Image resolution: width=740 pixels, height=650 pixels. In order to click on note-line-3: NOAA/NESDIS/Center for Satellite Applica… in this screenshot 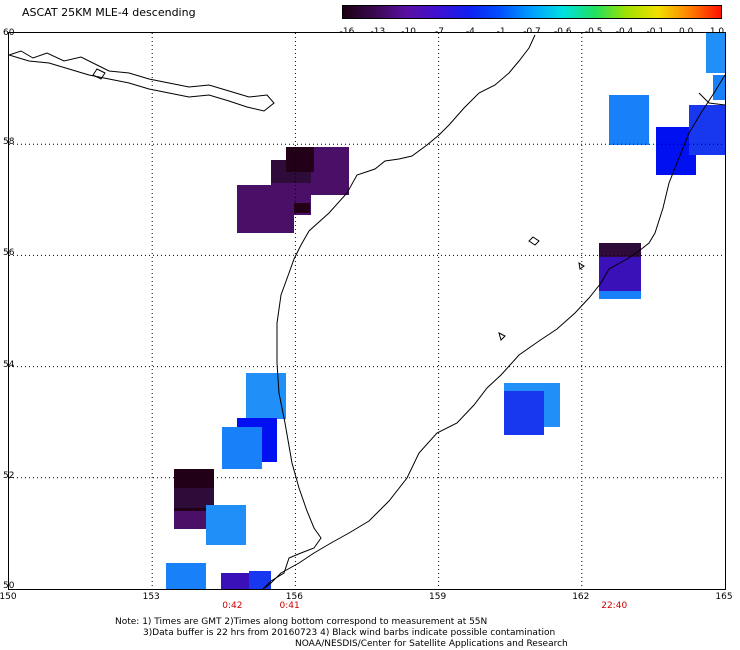, I will do `click(431, 644)`.